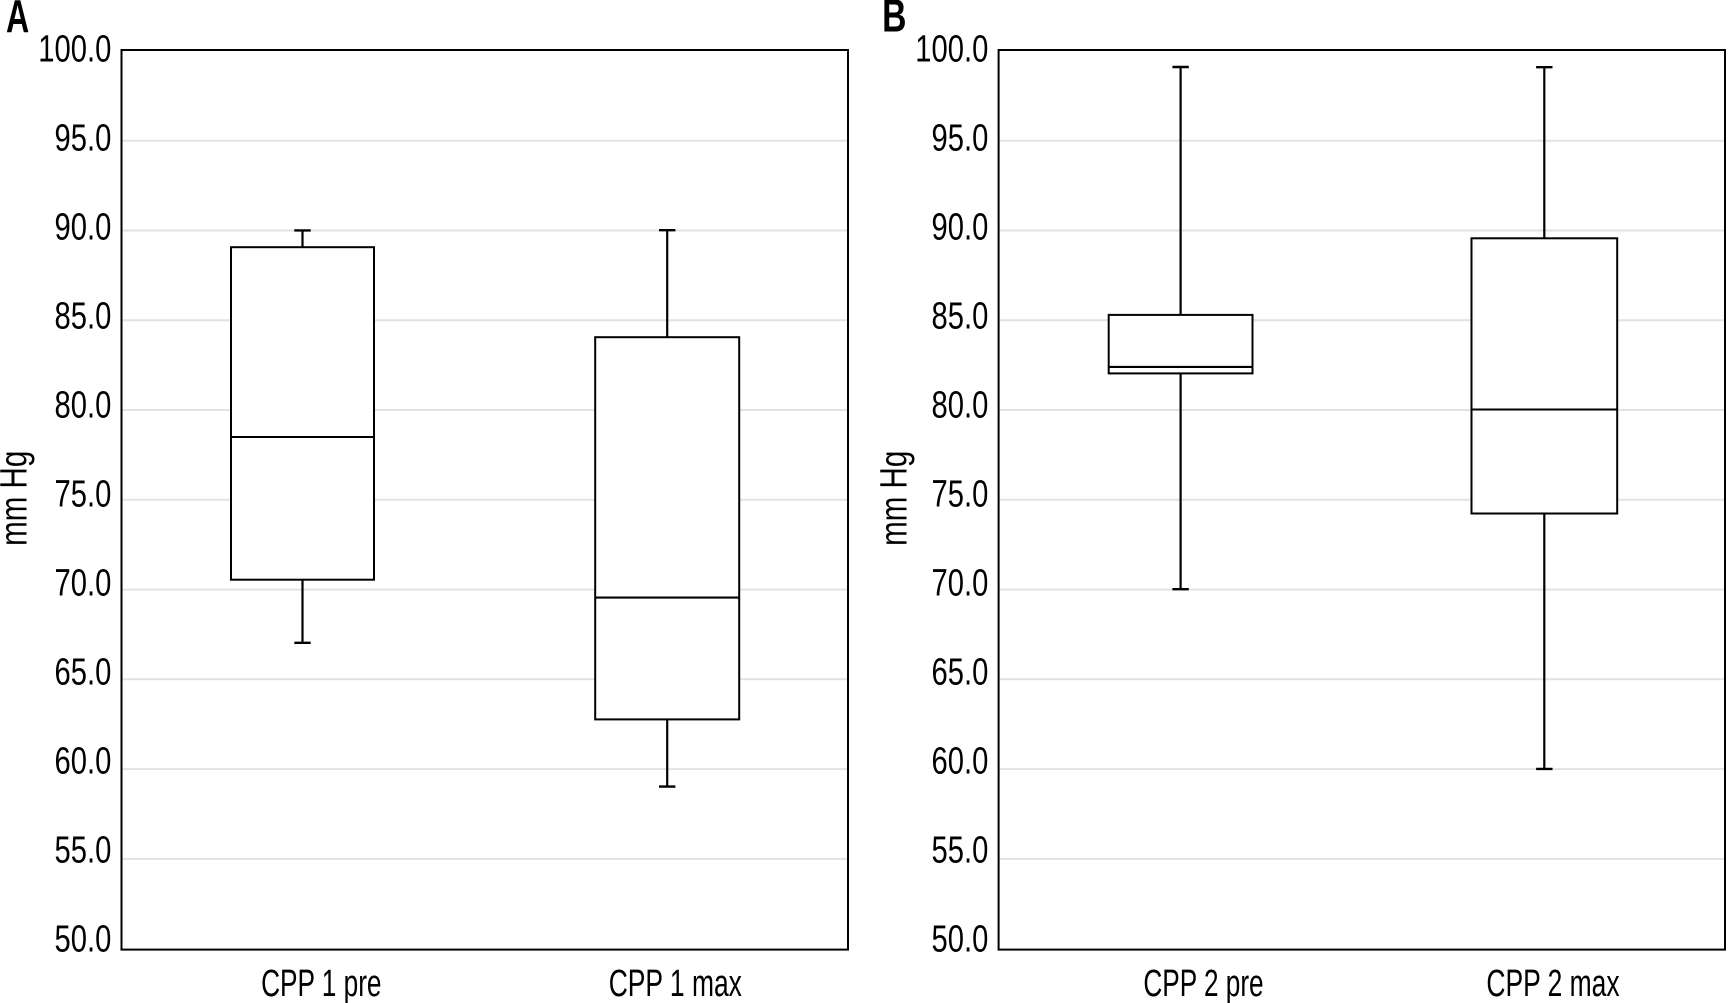 This screenshot has height=1003, width=1728. I want to click on svg-text: B, so click(894, 21).